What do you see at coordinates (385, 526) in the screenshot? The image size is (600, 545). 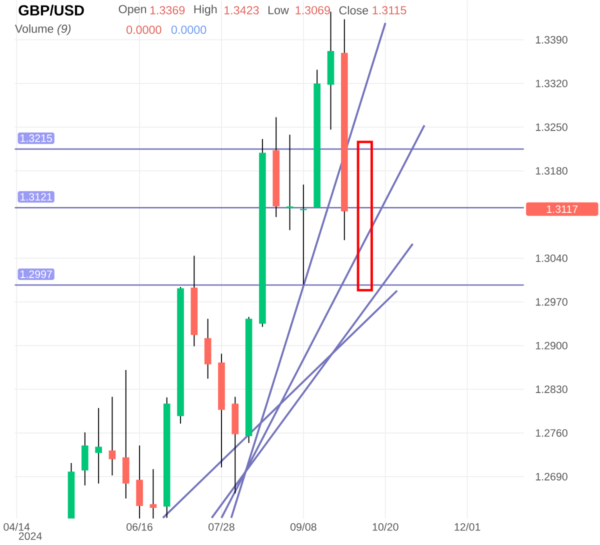 I see `x-tick-label: 10/20` at bounding box center [385, 526].